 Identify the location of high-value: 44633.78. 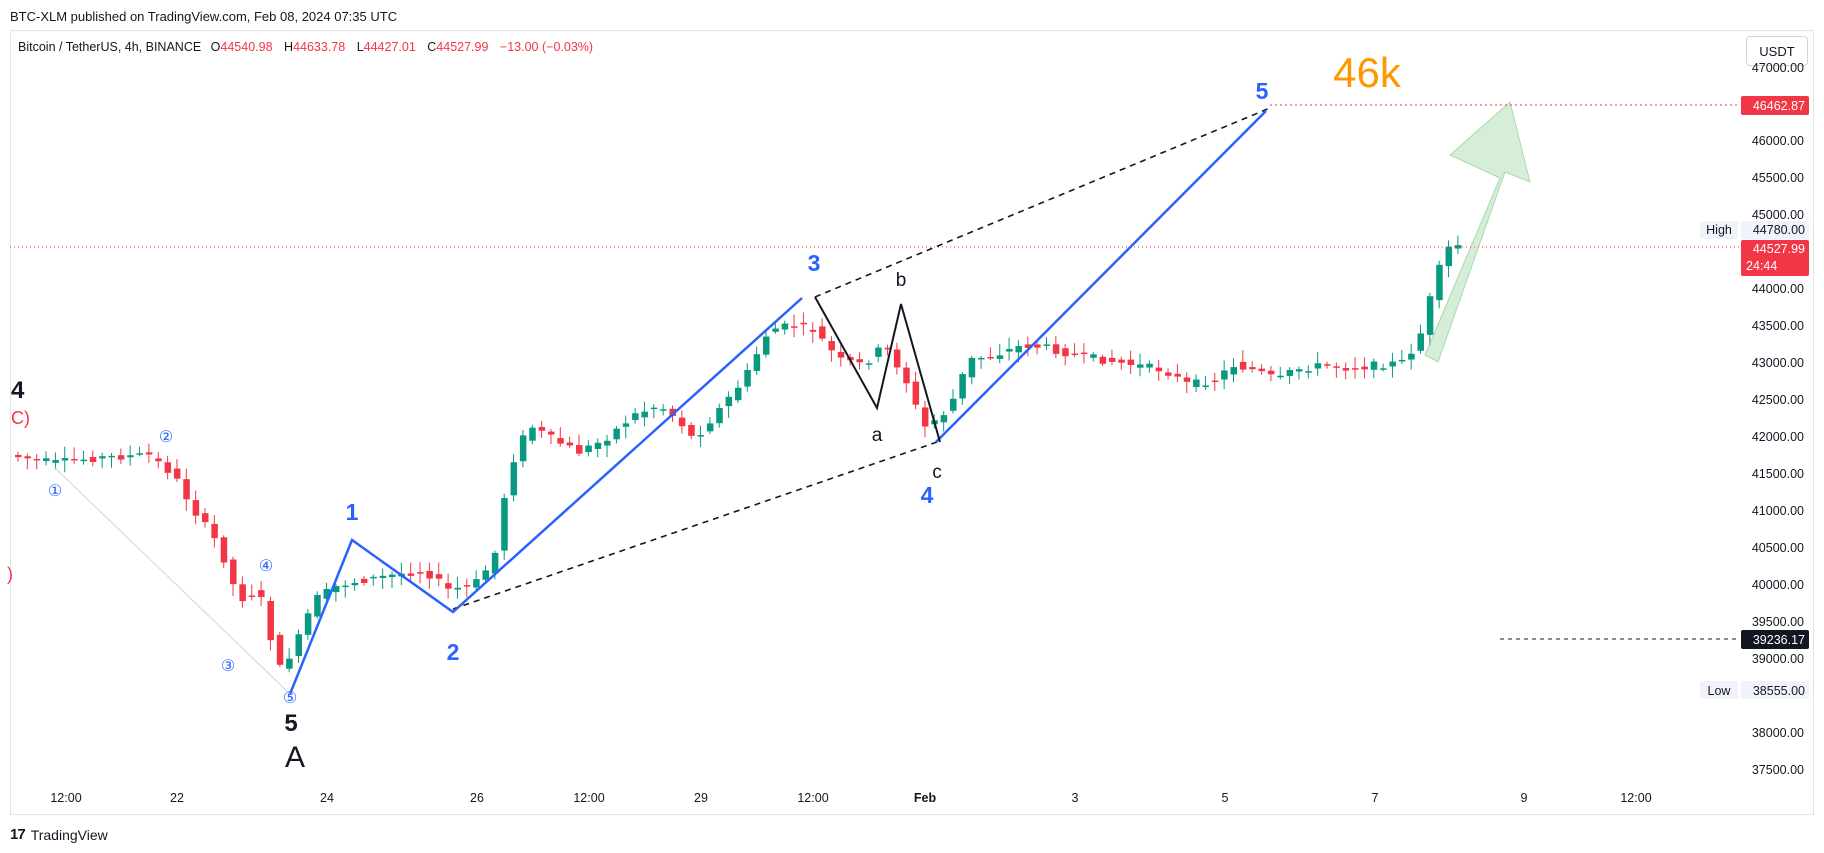
(319, 47).